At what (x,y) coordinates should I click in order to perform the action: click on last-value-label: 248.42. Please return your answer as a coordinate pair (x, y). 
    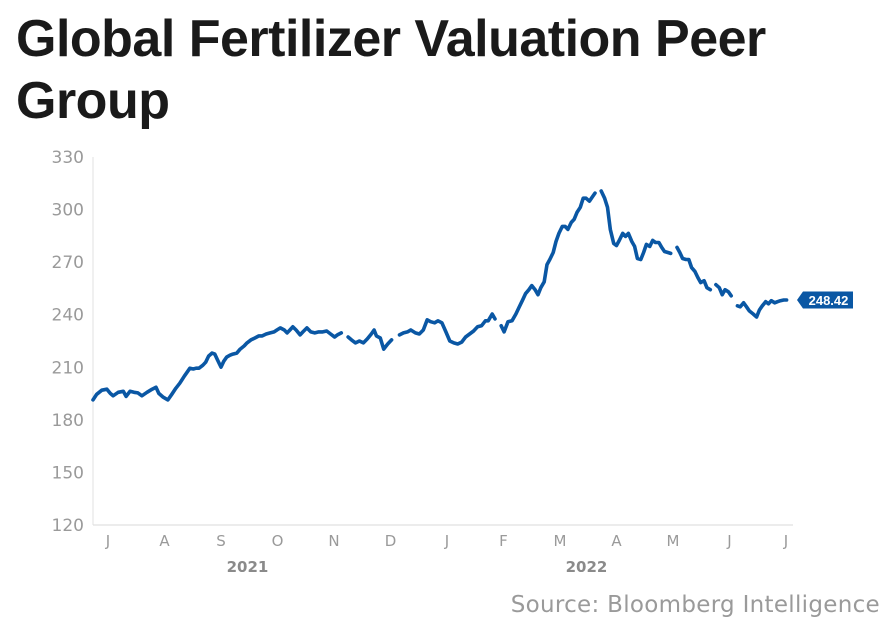
    Looking at the image, I should click on (825, 300).